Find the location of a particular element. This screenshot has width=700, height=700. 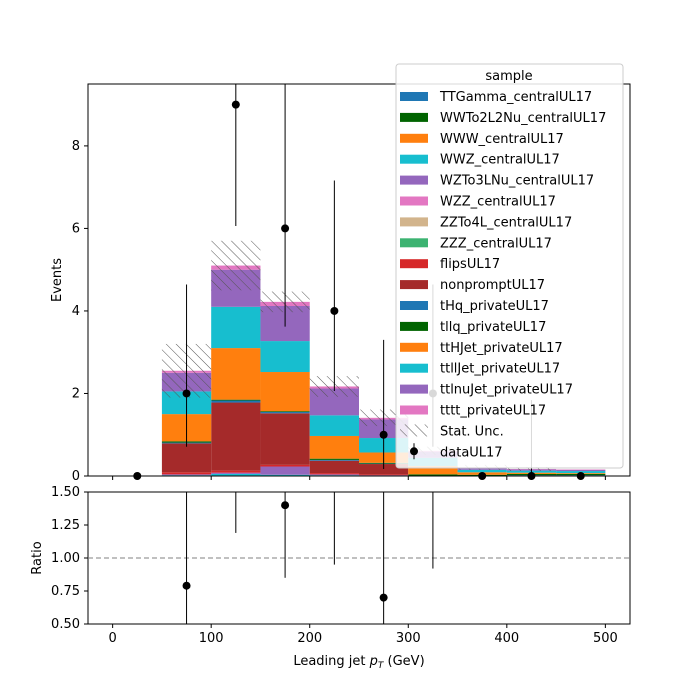

legend-label-ttHJet_privateUL17: ttHJet_privateUL17 is located at coordinates (501, 348).